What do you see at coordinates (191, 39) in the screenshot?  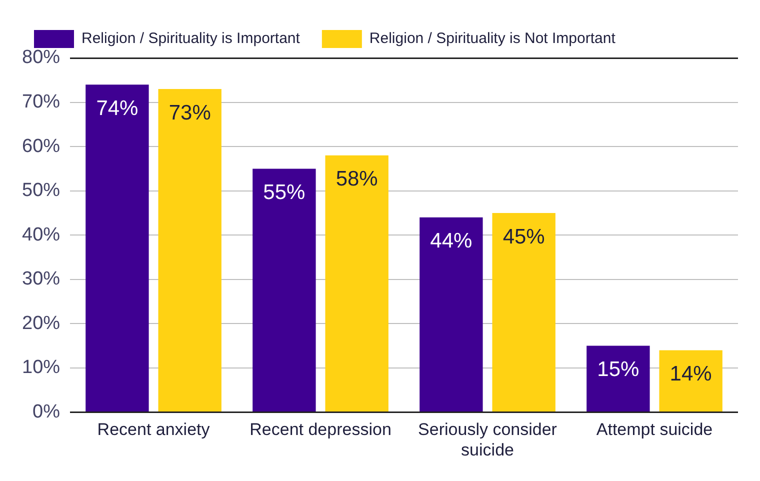 I see `legend-label: Religion / Spirituality is Important` at bounding box center [191, 39].